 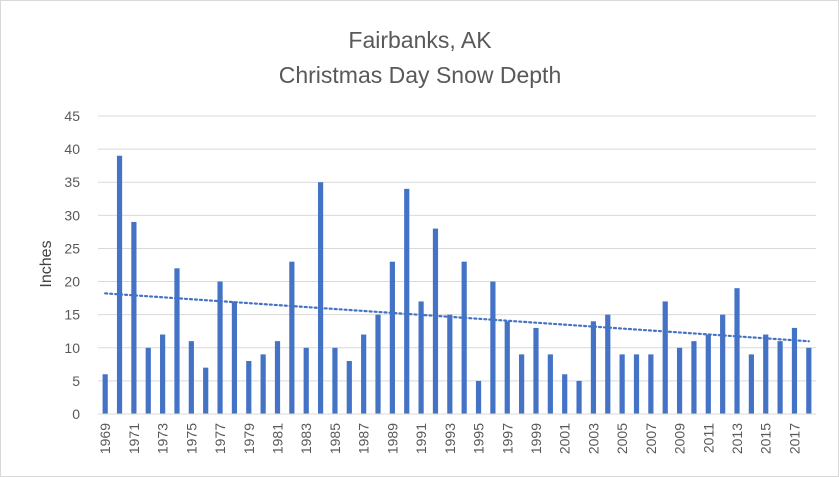 I want to click on y-tick-label: 25, so click(x=72, y=248).